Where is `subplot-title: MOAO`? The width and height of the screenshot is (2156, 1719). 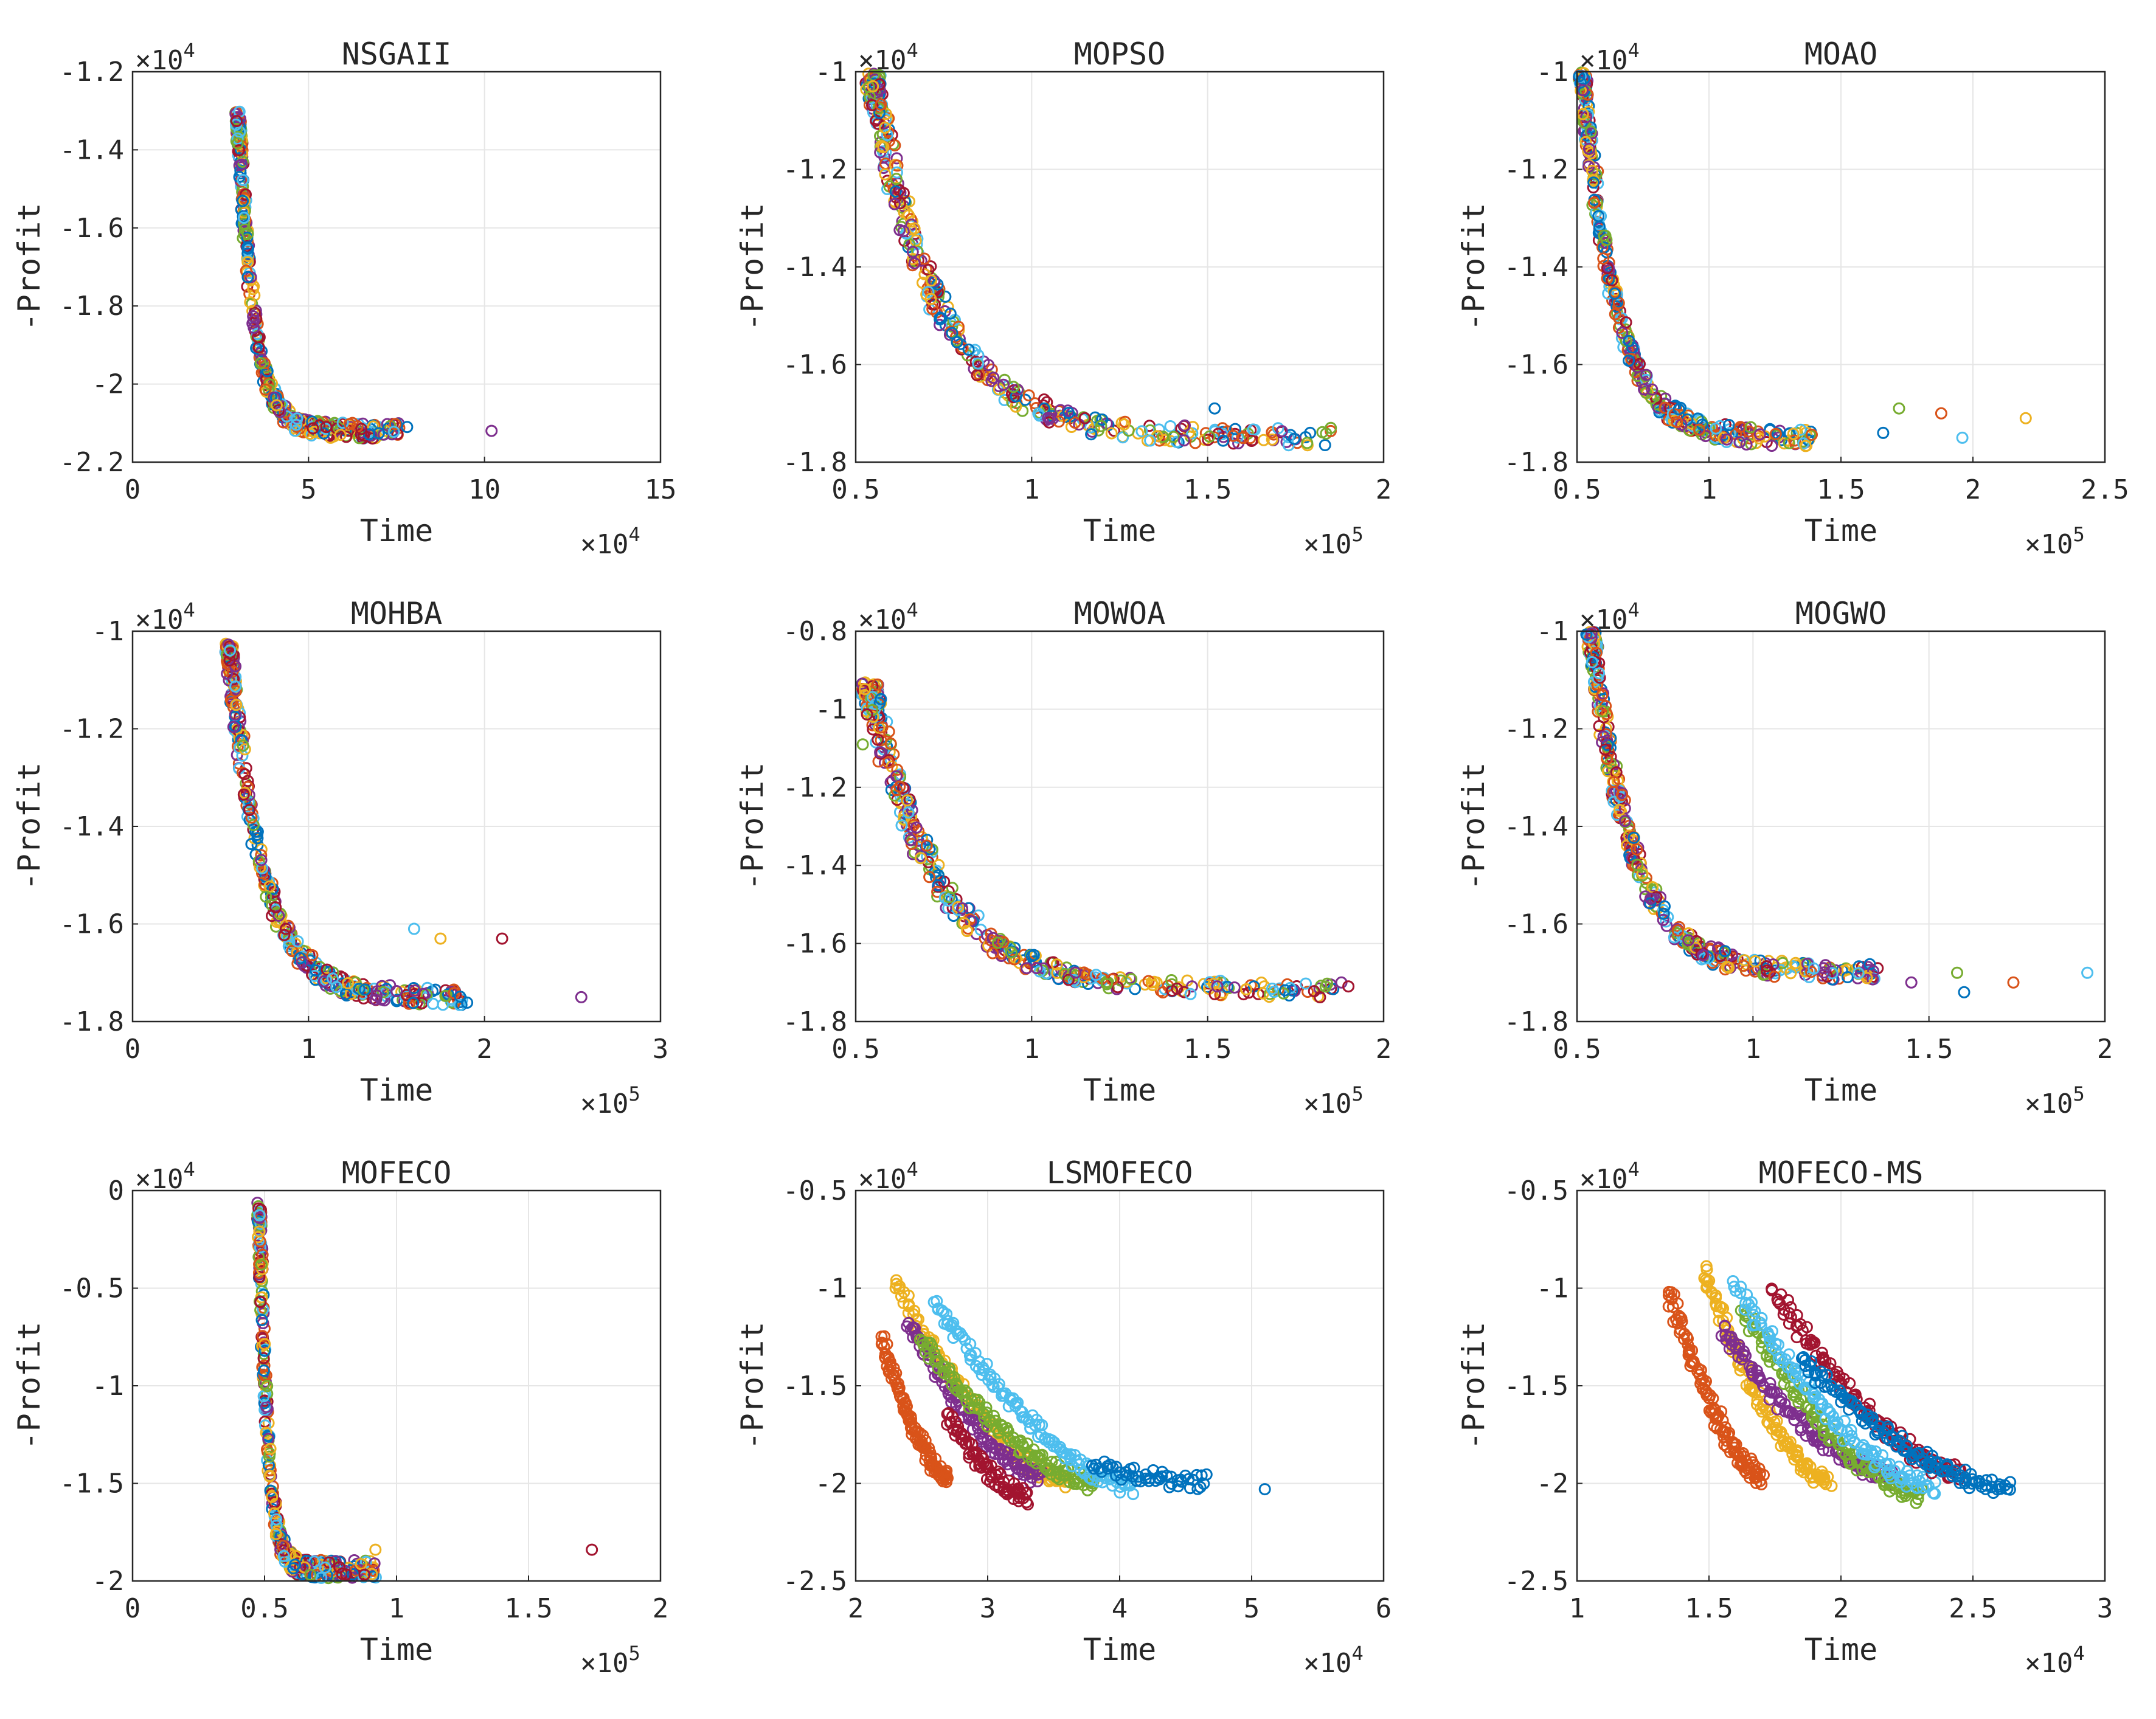 subplot-title: MOAO is located at coordinates (1841, 54).